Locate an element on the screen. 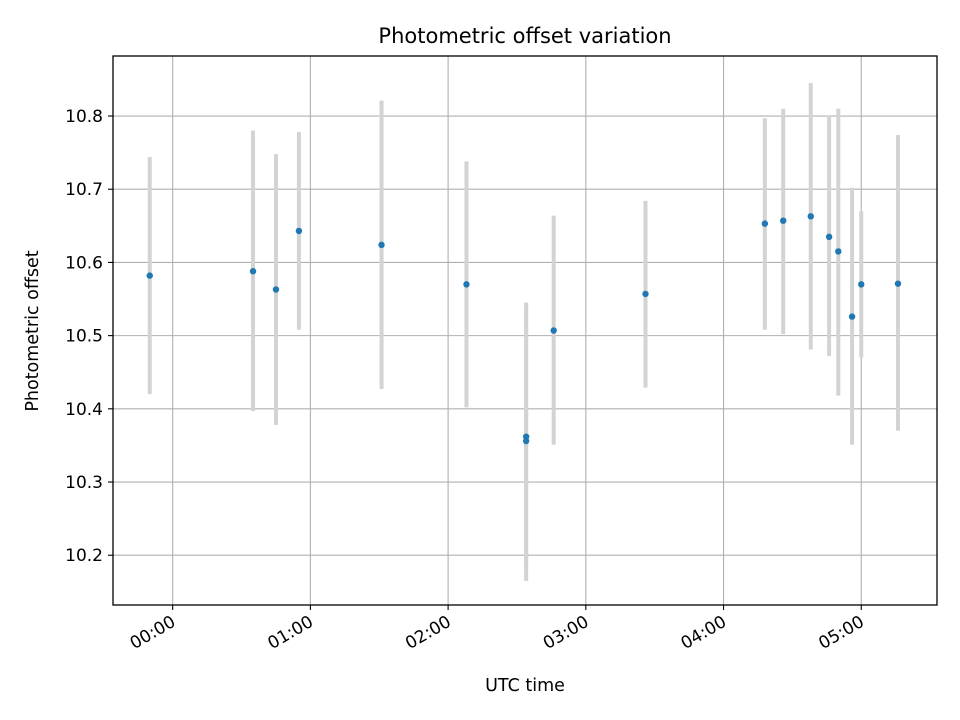 The image size is (960, 720). y-axis-ticks: 10.2 10.3 10.4 10.5 10.6 10.7 10.8 is located at coordinates (89, 336).